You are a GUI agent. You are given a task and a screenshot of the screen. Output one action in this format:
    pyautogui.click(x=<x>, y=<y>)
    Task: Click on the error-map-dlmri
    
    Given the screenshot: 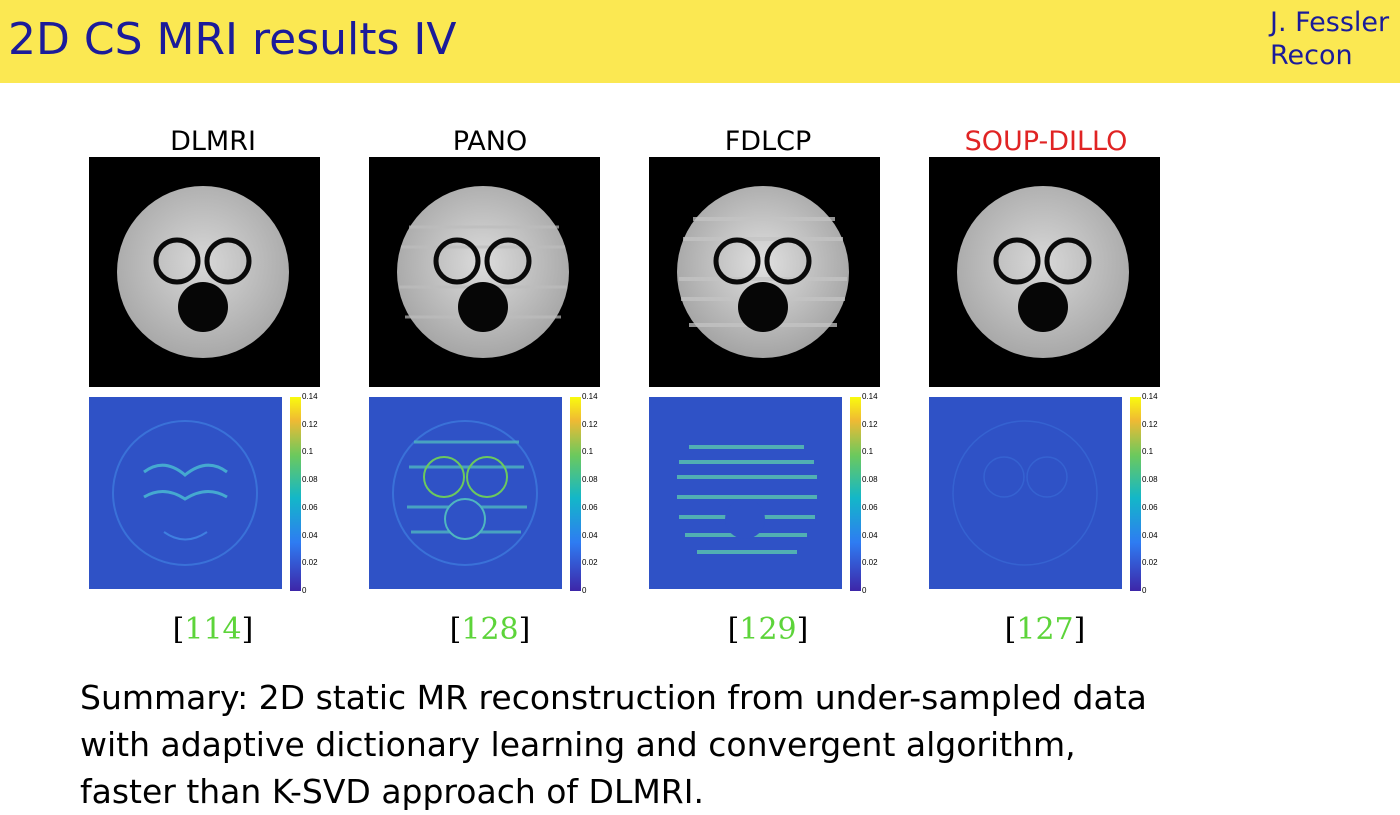 What is the action you would take?
    pyautogui.click(x=185, y=493)
    